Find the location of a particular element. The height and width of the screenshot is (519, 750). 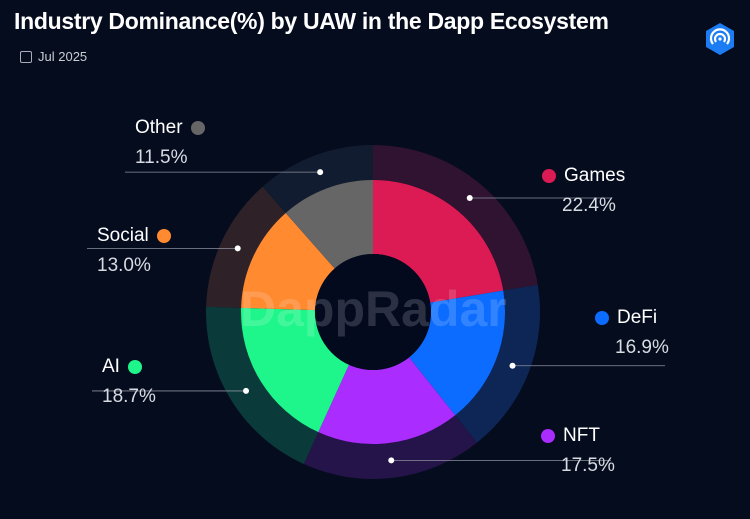

legend-label-other: Other 11.5% is located at coordinates (170, 143).